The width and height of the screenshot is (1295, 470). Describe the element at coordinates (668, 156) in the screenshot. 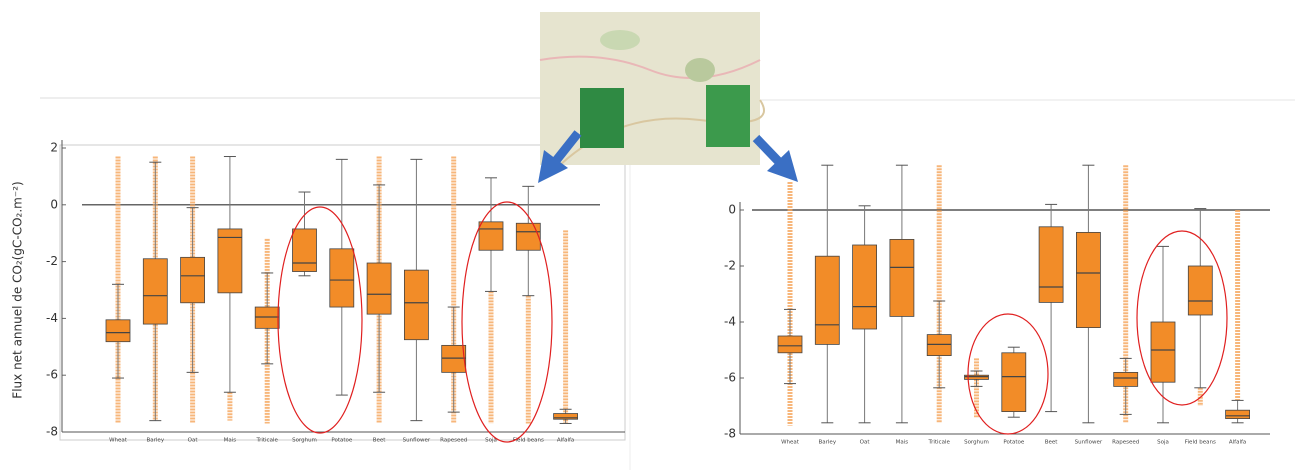

I see `arrows` at that location.